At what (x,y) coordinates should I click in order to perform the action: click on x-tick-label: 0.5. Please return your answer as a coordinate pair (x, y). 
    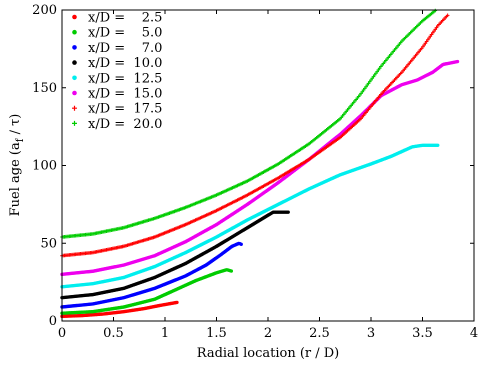
    Looking at the image, I should click on (113, 333).